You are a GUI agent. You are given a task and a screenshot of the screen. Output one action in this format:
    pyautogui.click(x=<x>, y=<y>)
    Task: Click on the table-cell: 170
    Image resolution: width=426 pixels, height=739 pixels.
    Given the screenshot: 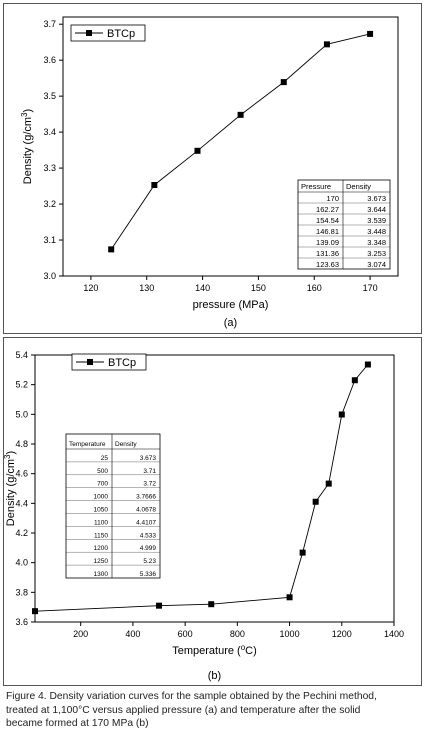 What is the action you would take?
    pyautogui.click(x=332, y=198)
    